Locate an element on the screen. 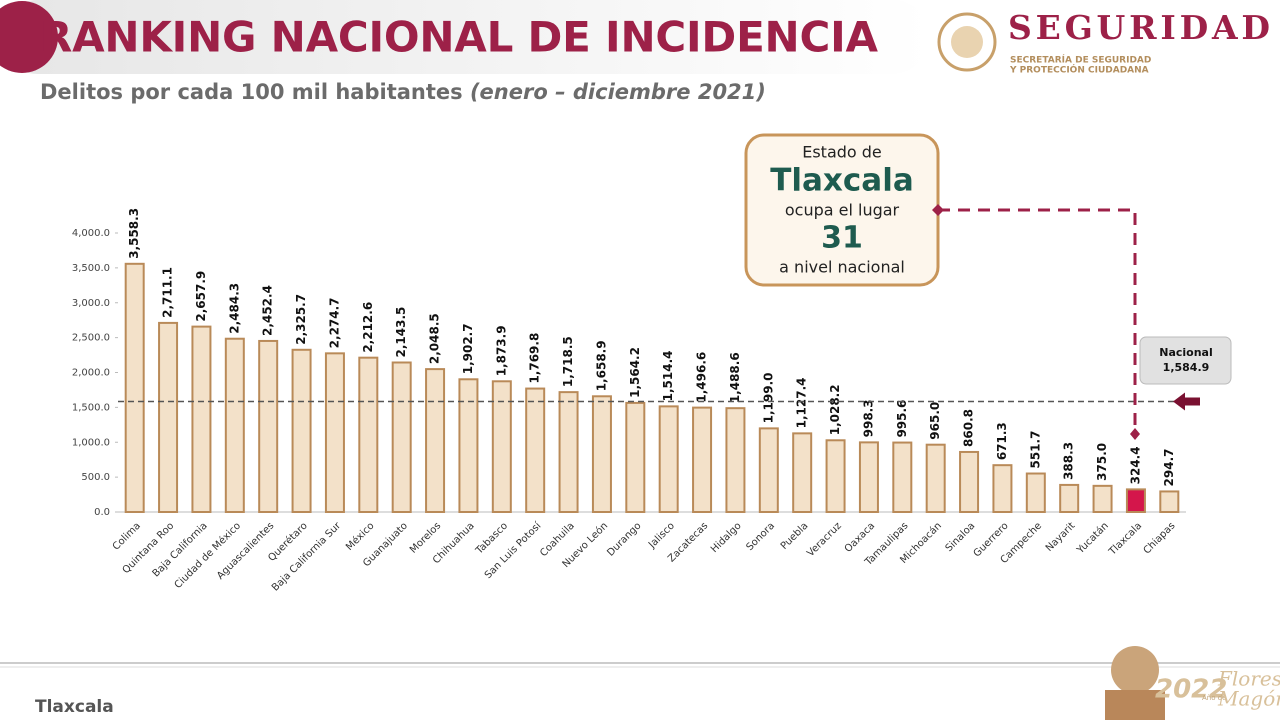 Image resolution: width=1280 pixels, height=720 pixels. y-tick-label: 2,500.0 is located at coordinates (91, 338).